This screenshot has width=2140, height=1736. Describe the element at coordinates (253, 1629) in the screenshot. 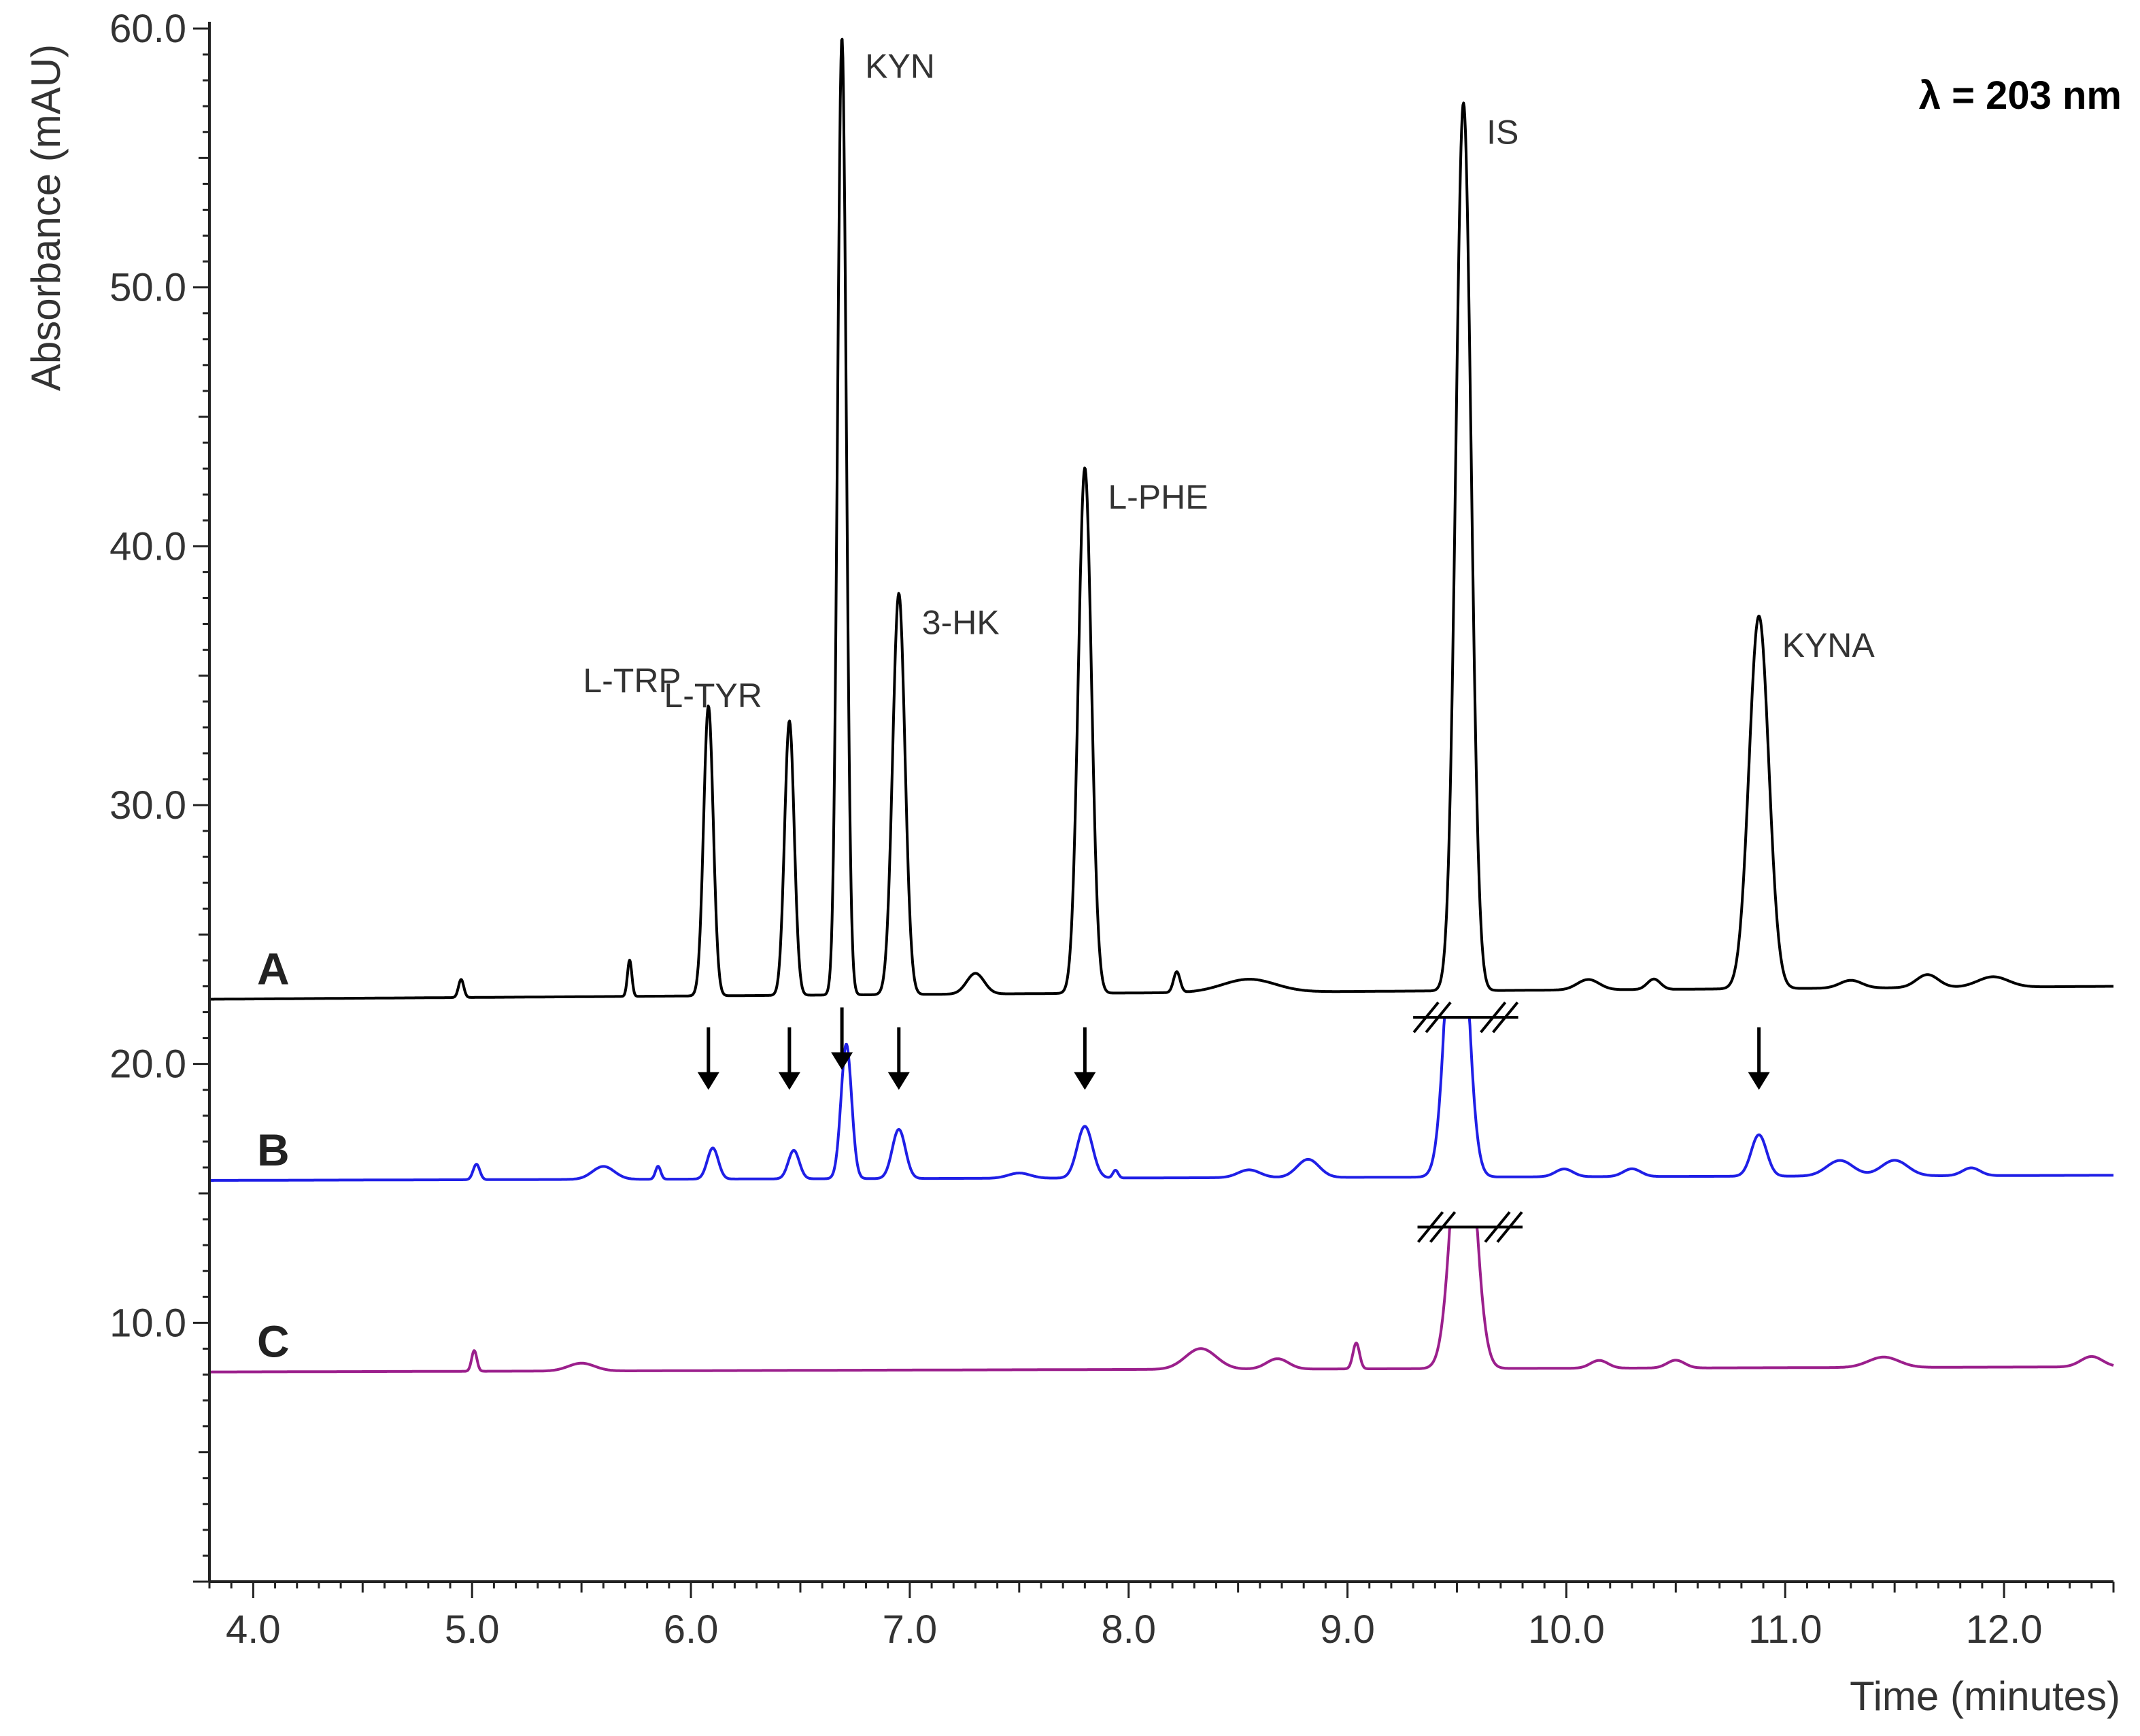

I see `x-tick-label: 4.0` at that location.